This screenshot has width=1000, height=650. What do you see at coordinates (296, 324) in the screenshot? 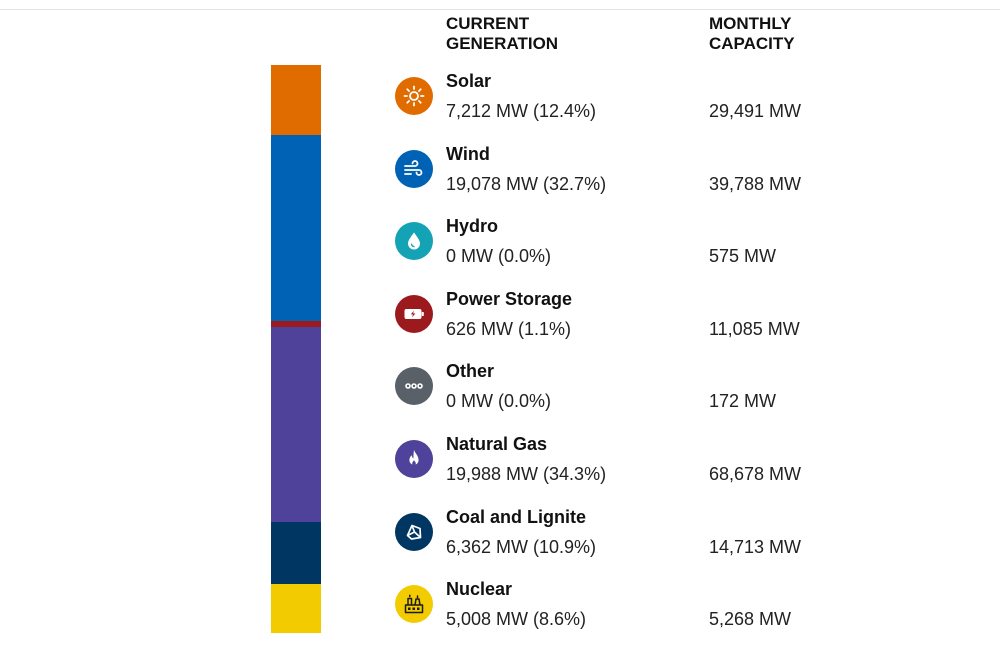
I see `bar-segment-power-storage` at bounding box center [296, 324].